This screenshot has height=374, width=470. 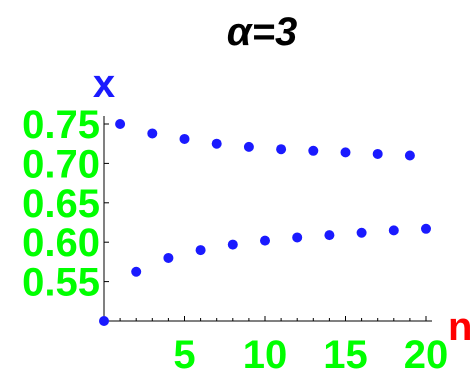 What do you see at coordinates (61, 125) in the screenshot?
I see `y-tick-label: 0.75` at bounding box center [61, 125].